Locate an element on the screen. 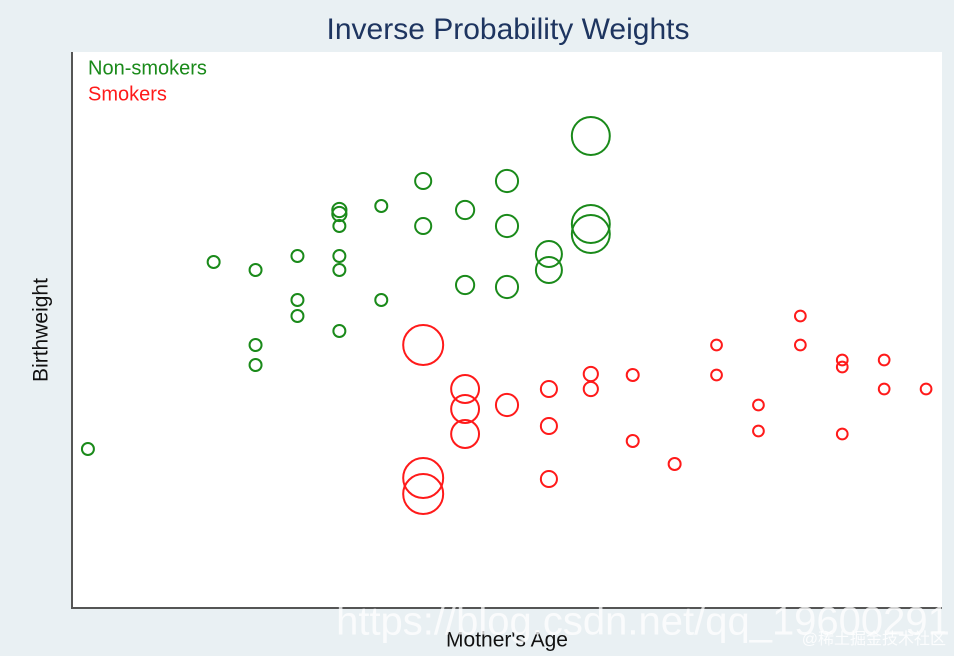 This screenshot has height=656, width=954. watermark: @稀土掘金技术社区 is located at coordinates (874, 639).